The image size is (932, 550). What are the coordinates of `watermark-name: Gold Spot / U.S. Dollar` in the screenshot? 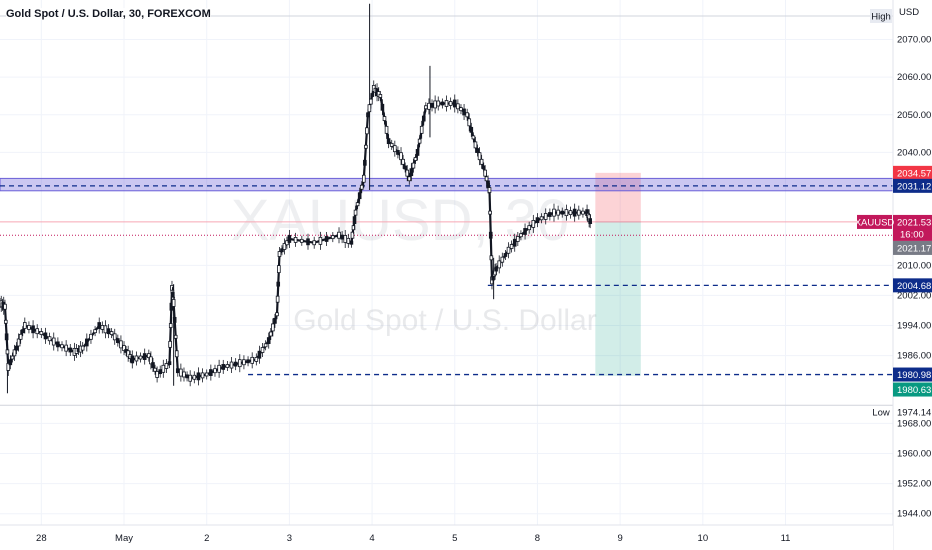 It's located at (444, 320).